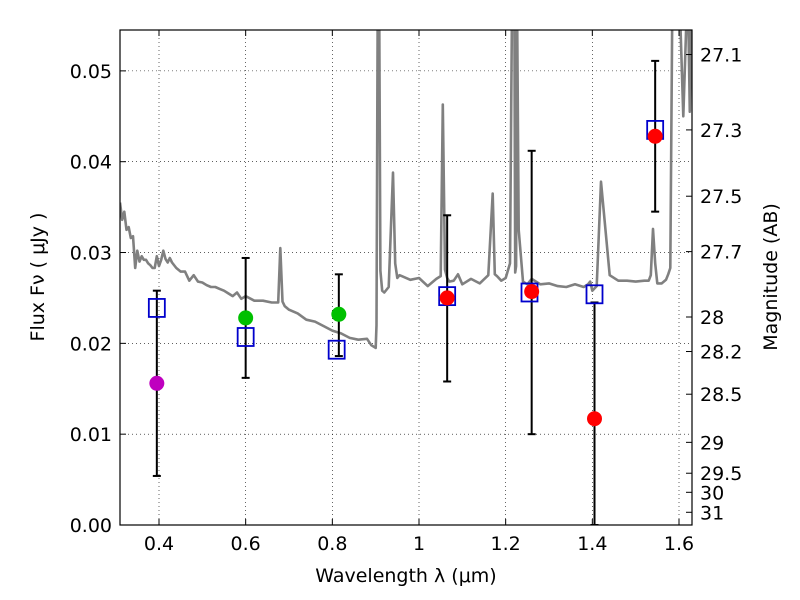  What do you see at coordinates (721, 474) in the screenshot?
I see `y2-tick-label: 29.5` at bounding box center [721, 474].